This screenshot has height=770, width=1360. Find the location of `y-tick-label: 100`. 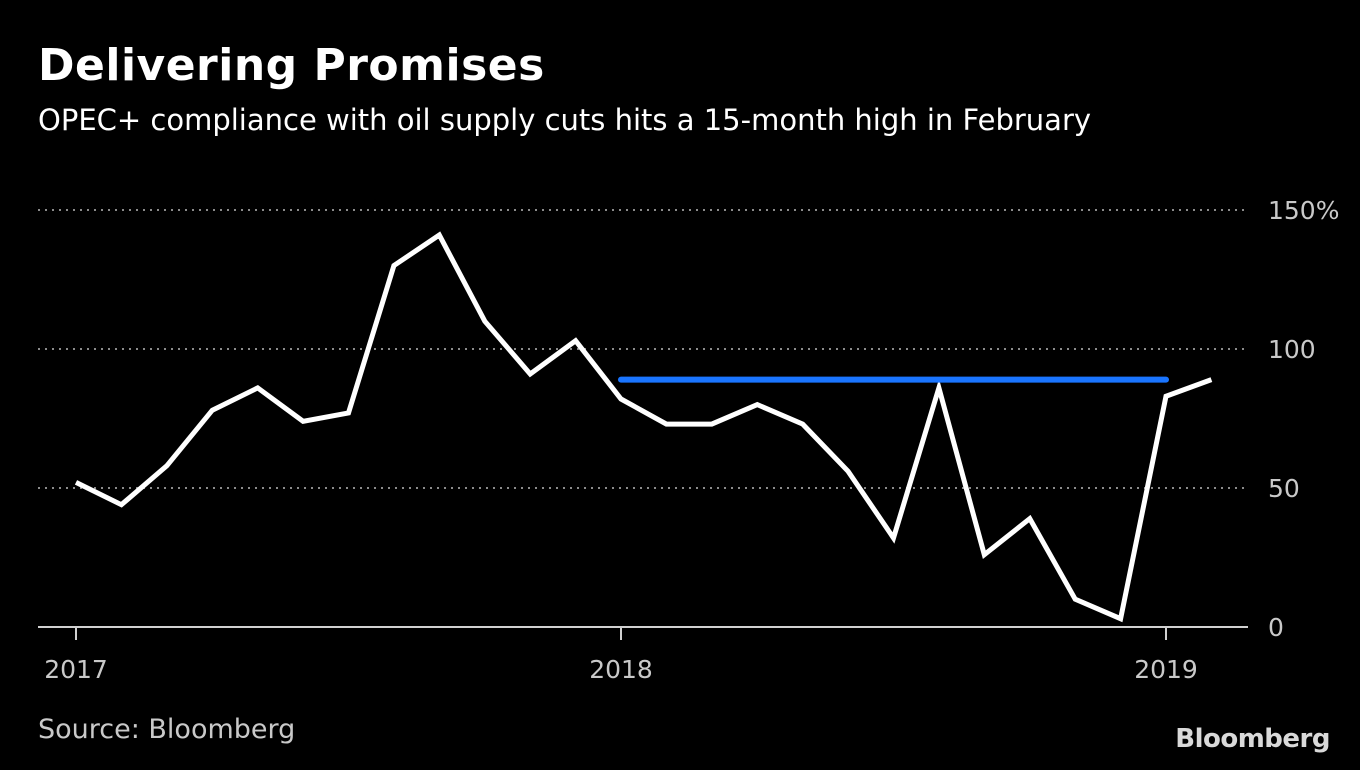

y-tick-label: 100 is located at coordinates (1292, 349).